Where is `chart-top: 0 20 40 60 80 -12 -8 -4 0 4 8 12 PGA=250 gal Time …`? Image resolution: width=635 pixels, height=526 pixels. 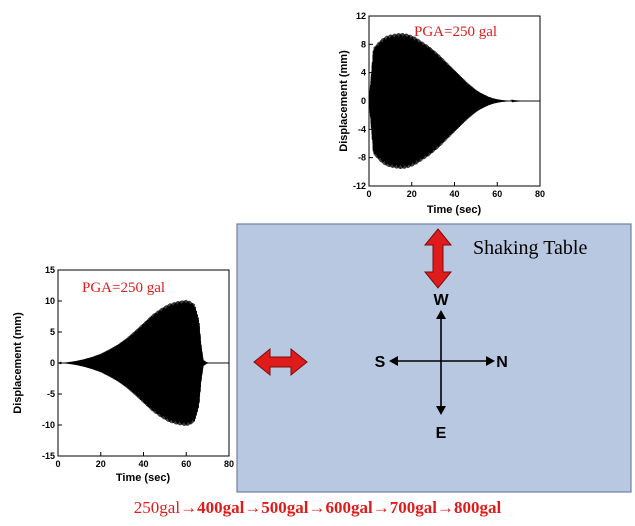 chart-top: 0 20 40 60 80 -12 -8 -4 0 4 8 12 PGA=250 gal Time … is located at coordinates (441, 113).